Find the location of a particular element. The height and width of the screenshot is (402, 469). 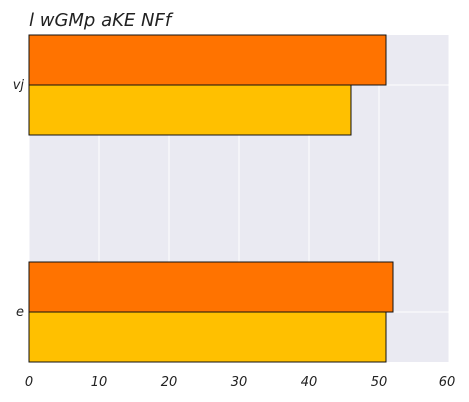

x-tick-label-3: 30 is located at coordinates (239, 382).